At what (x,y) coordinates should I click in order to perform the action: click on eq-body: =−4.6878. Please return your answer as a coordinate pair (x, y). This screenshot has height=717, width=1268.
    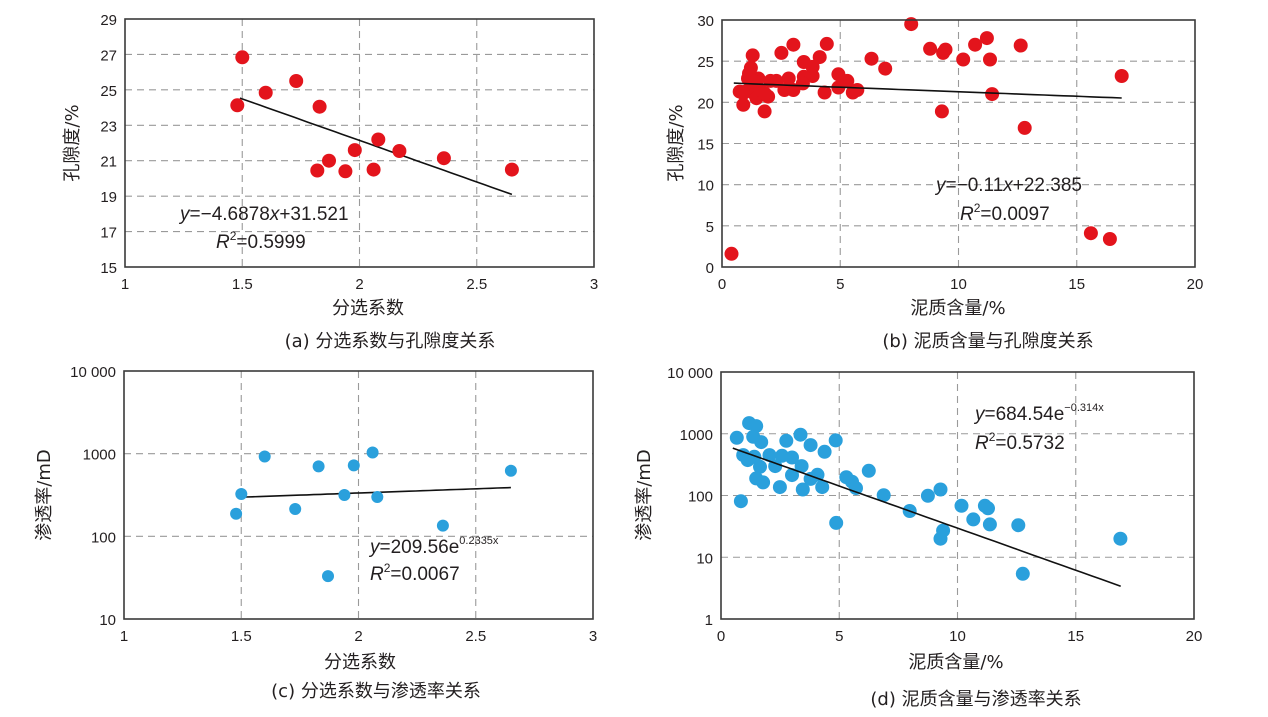
    Looking at the image, I should click on (230, 214).